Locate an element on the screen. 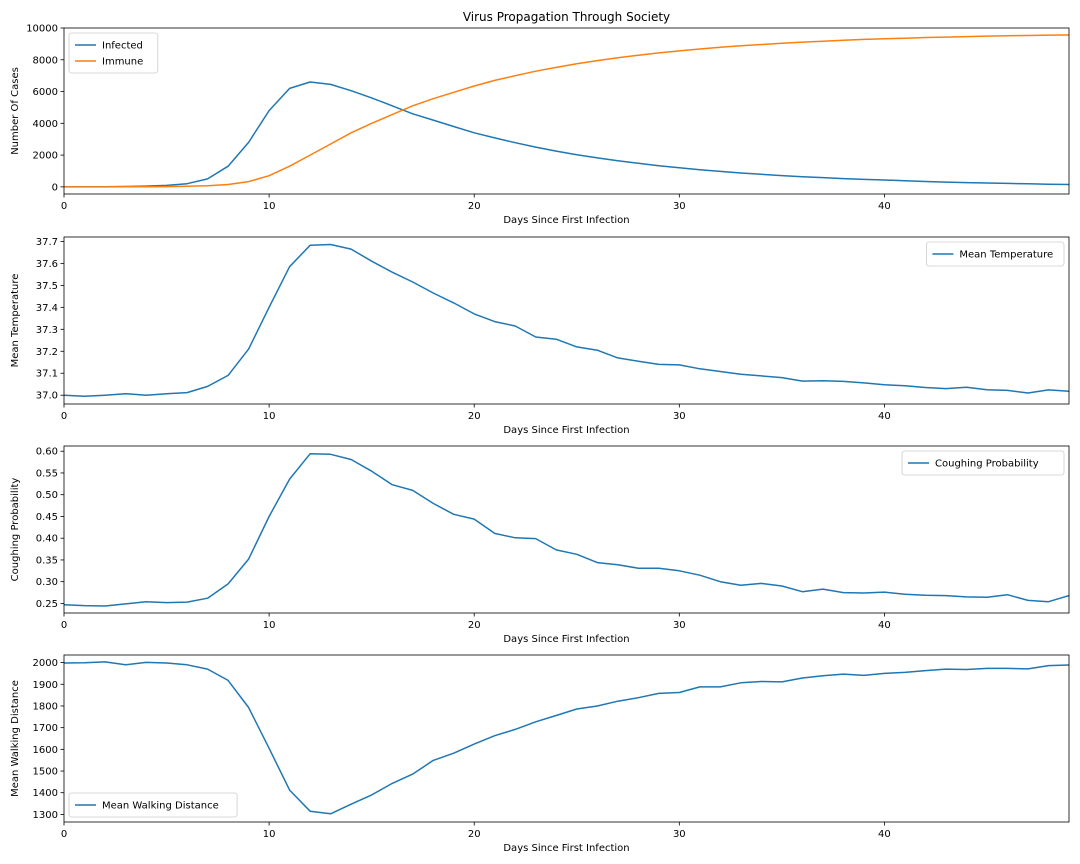 The height and width of the screenshot is (864, 1080). legend: Mean Temperature is located at coordinates (995, 254).